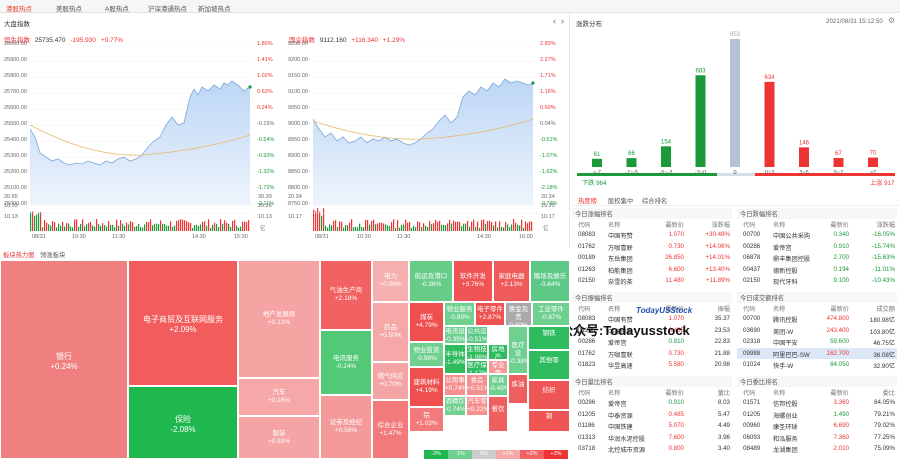 The width and height of the screenshot is (900, 459). I want to click on tab-hot-rank: 热度榜, so click(587, 201).